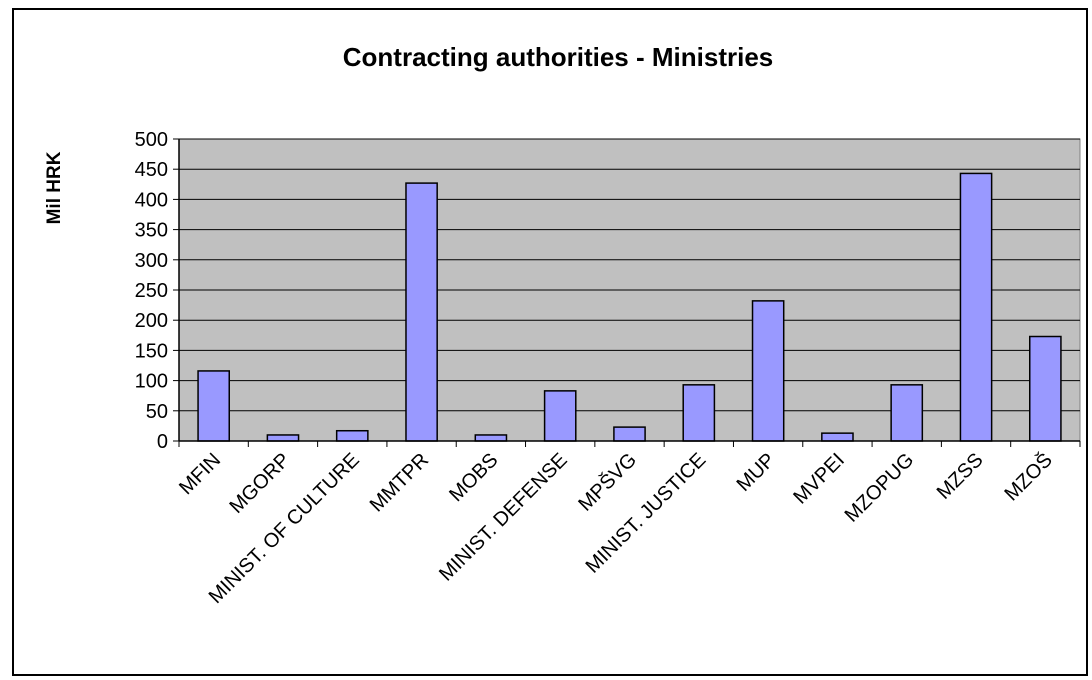 The image size is (1092, 680). I want to click on y-tick-label: 350, so click(151, 231).